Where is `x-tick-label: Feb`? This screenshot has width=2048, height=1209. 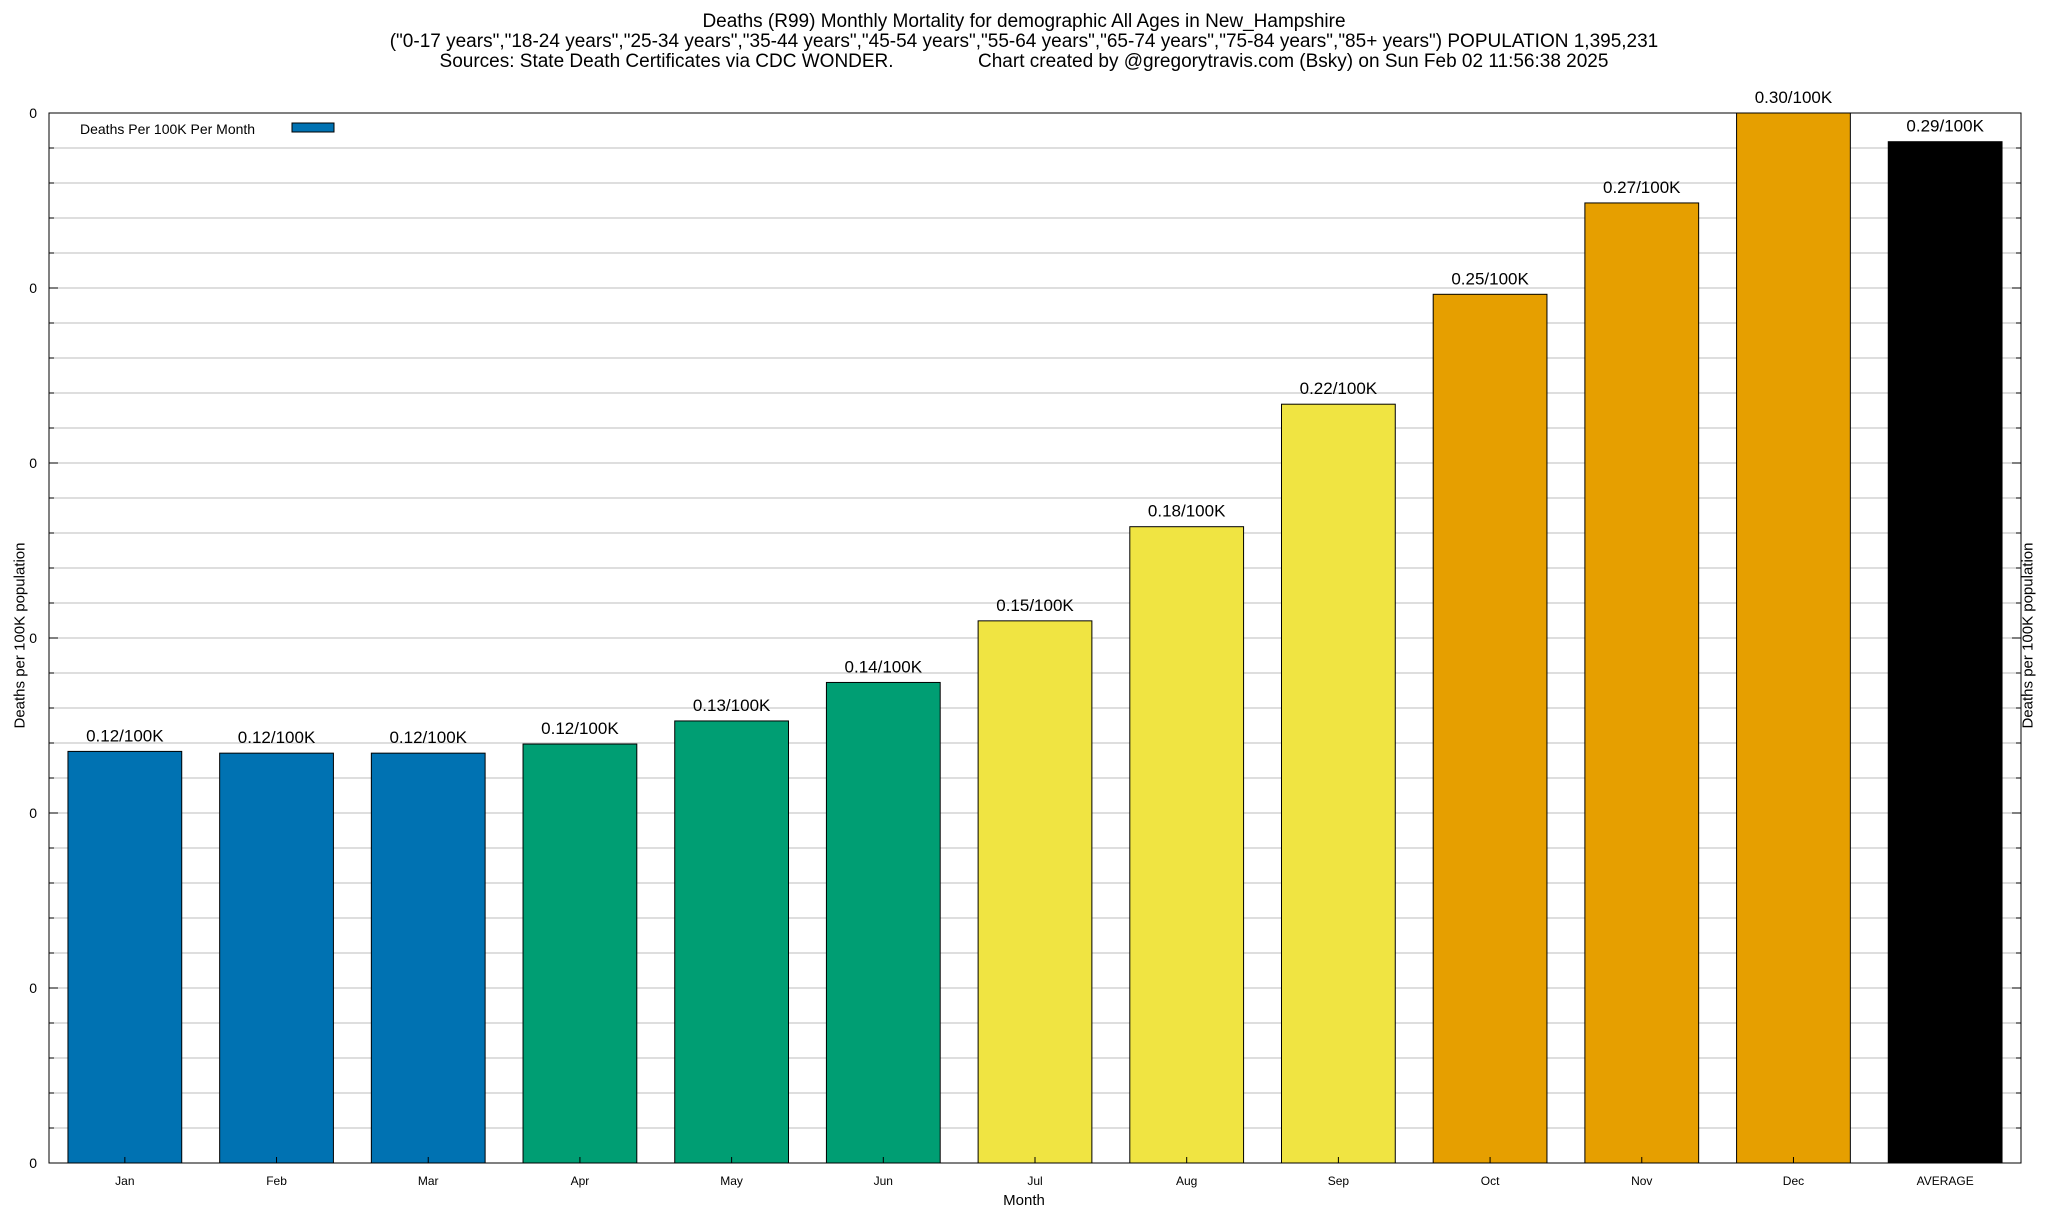
x-tick-label: Feb is located at coordinates (276, 1181).